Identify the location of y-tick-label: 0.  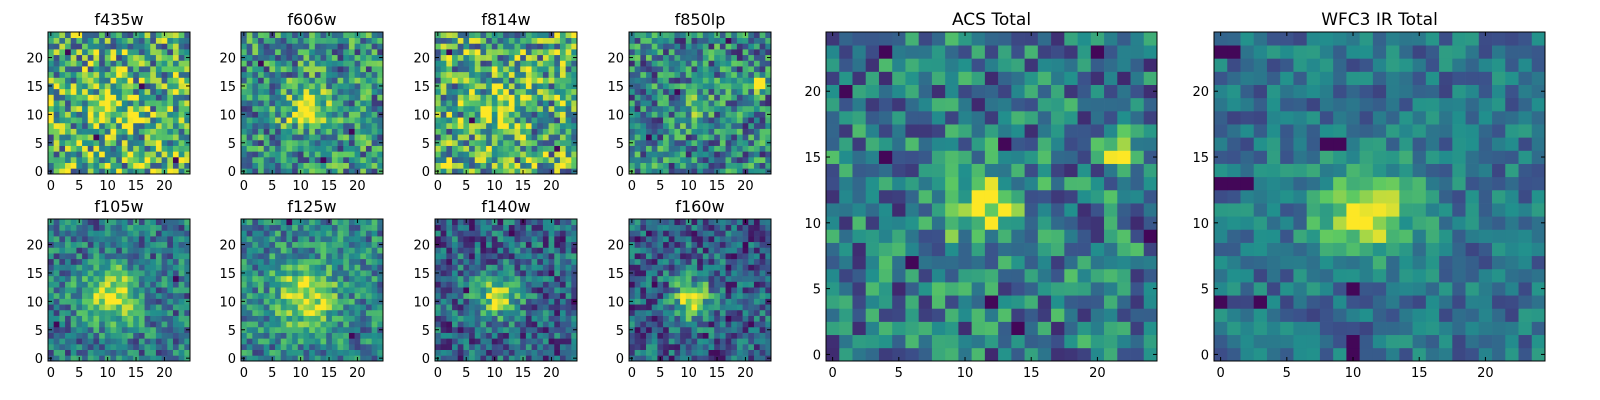
(426, 359).